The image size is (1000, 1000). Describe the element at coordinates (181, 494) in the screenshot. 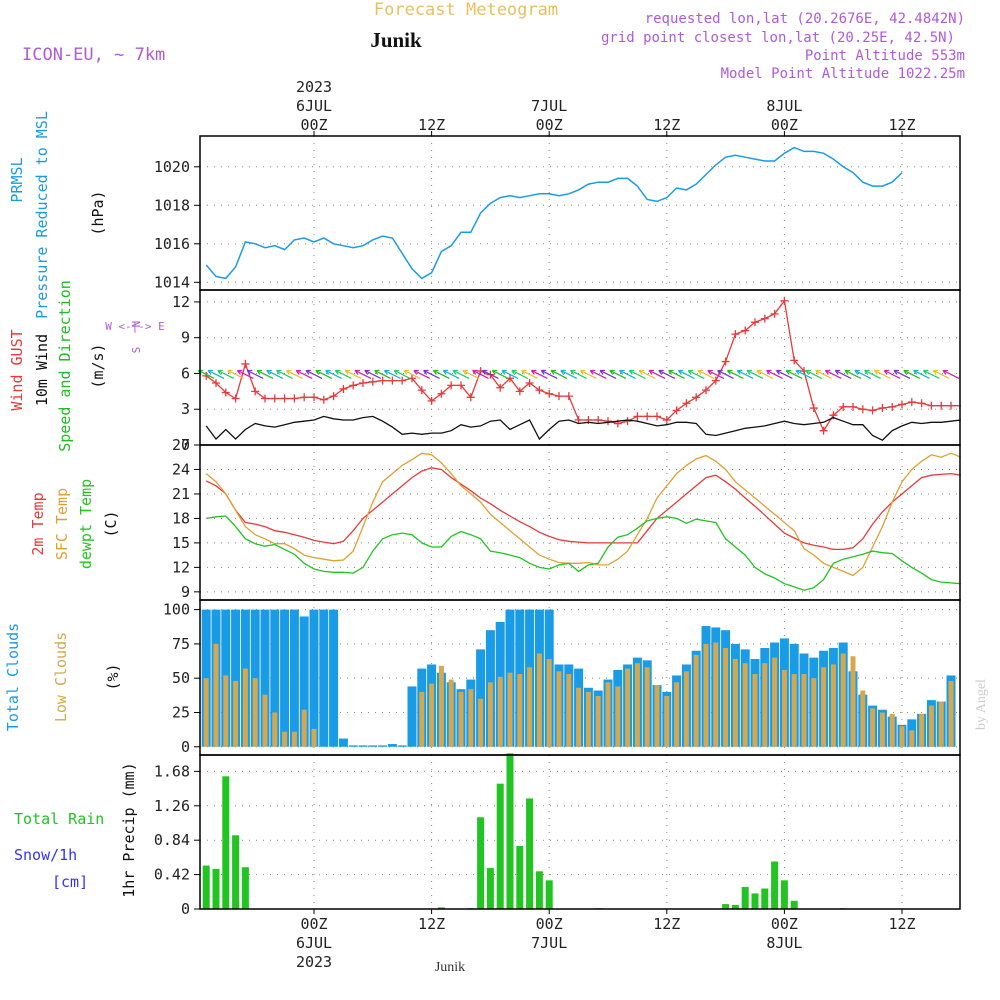

I see `temp-tick-label: 21` at that location.